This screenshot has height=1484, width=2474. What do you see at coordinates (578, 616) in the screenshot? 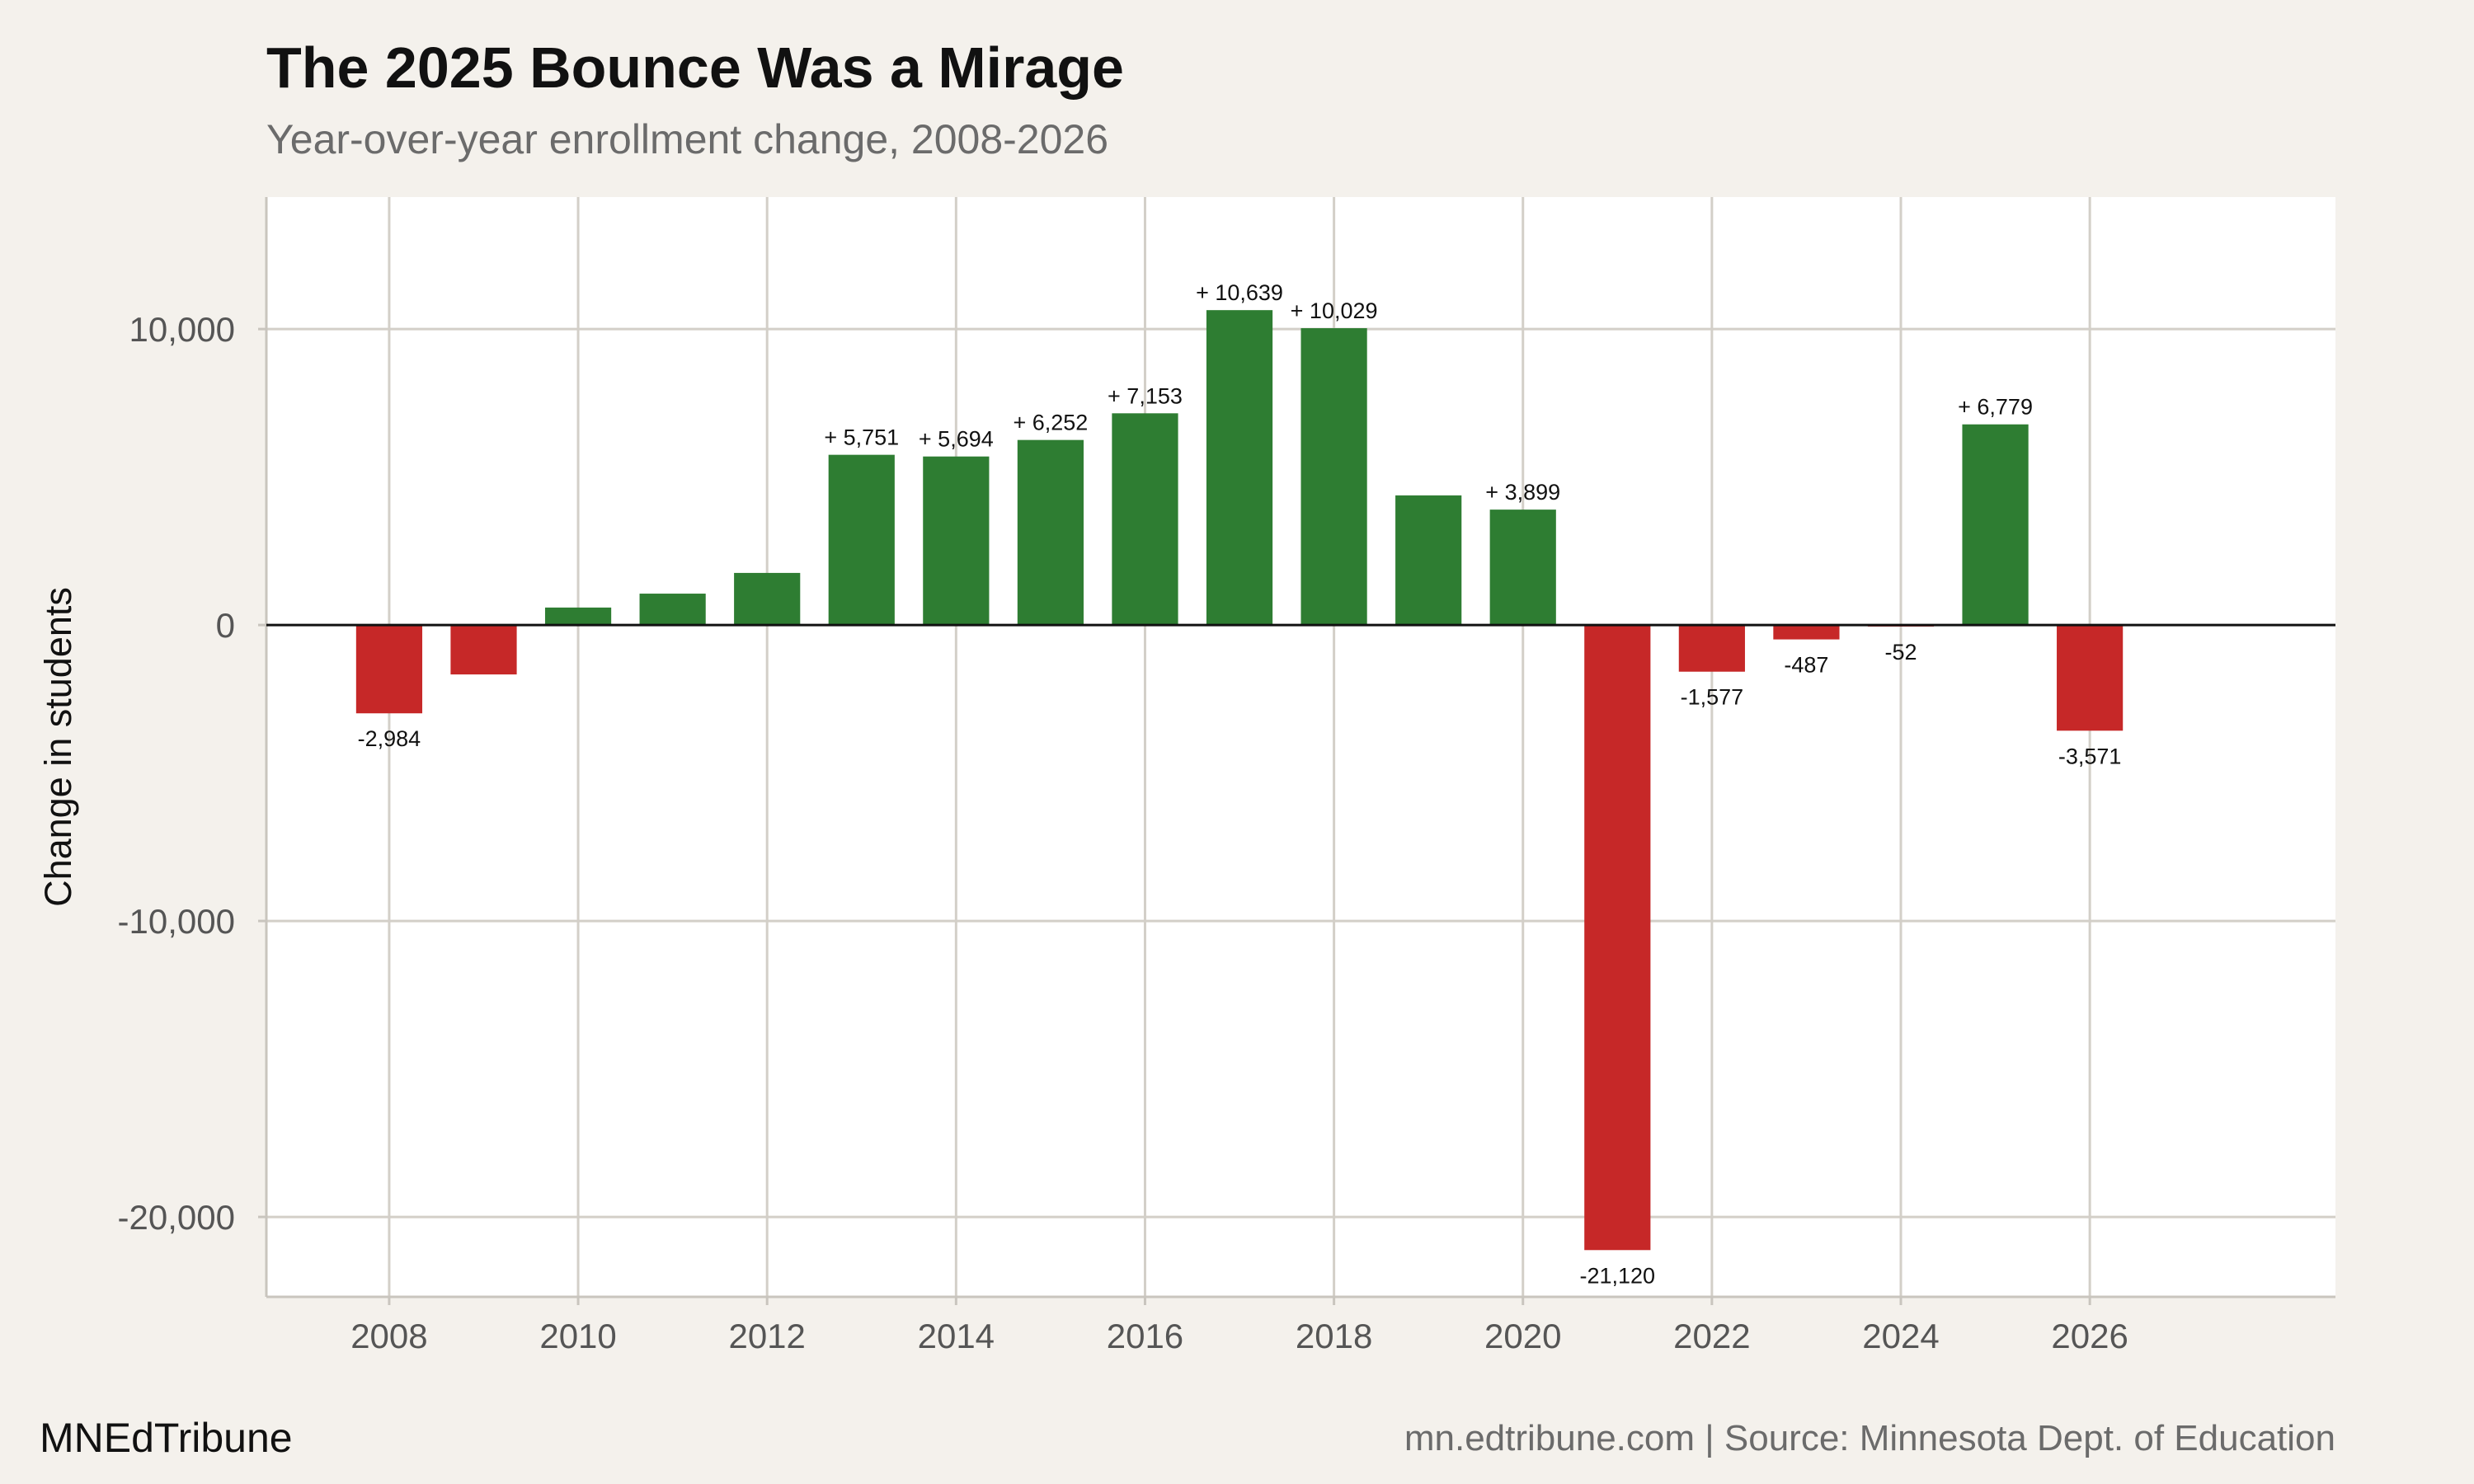
I see `bar-2010` at bounding box center [578, 616].